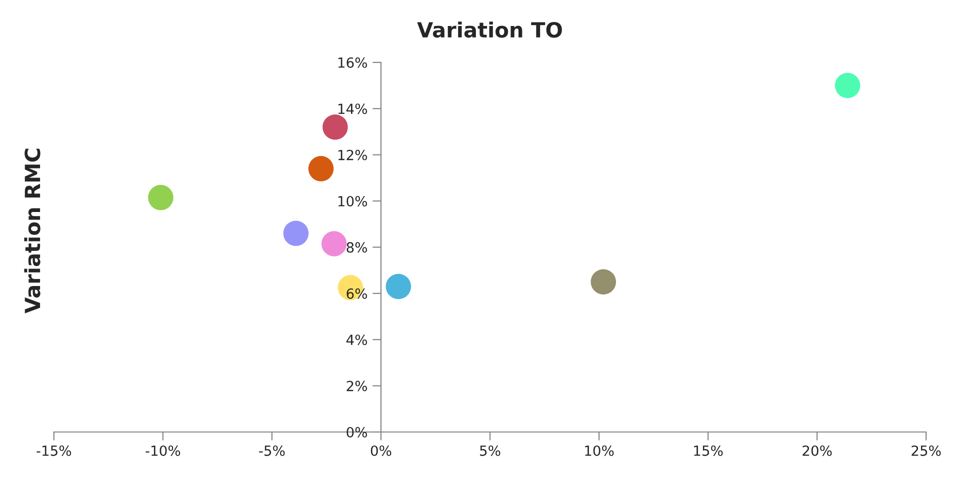 The height and width of the screenshot is (480, 980). I want to click on y-tick-label: 12%, so click(353, 155).